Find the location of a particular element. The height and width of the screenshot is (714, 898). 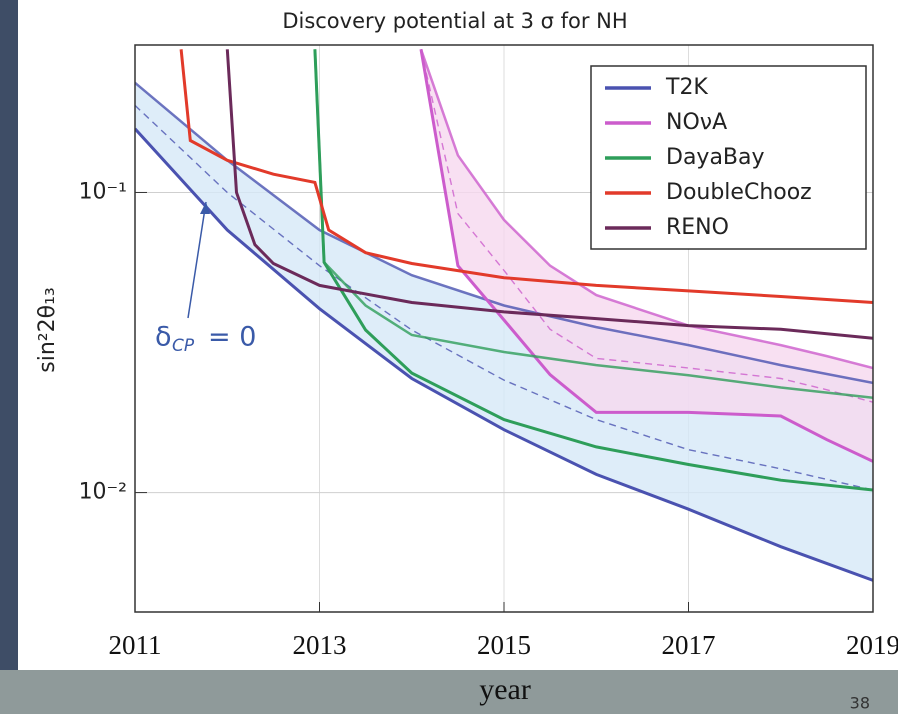

x-tick-label: 2015 is located at coordinates (504, 645).